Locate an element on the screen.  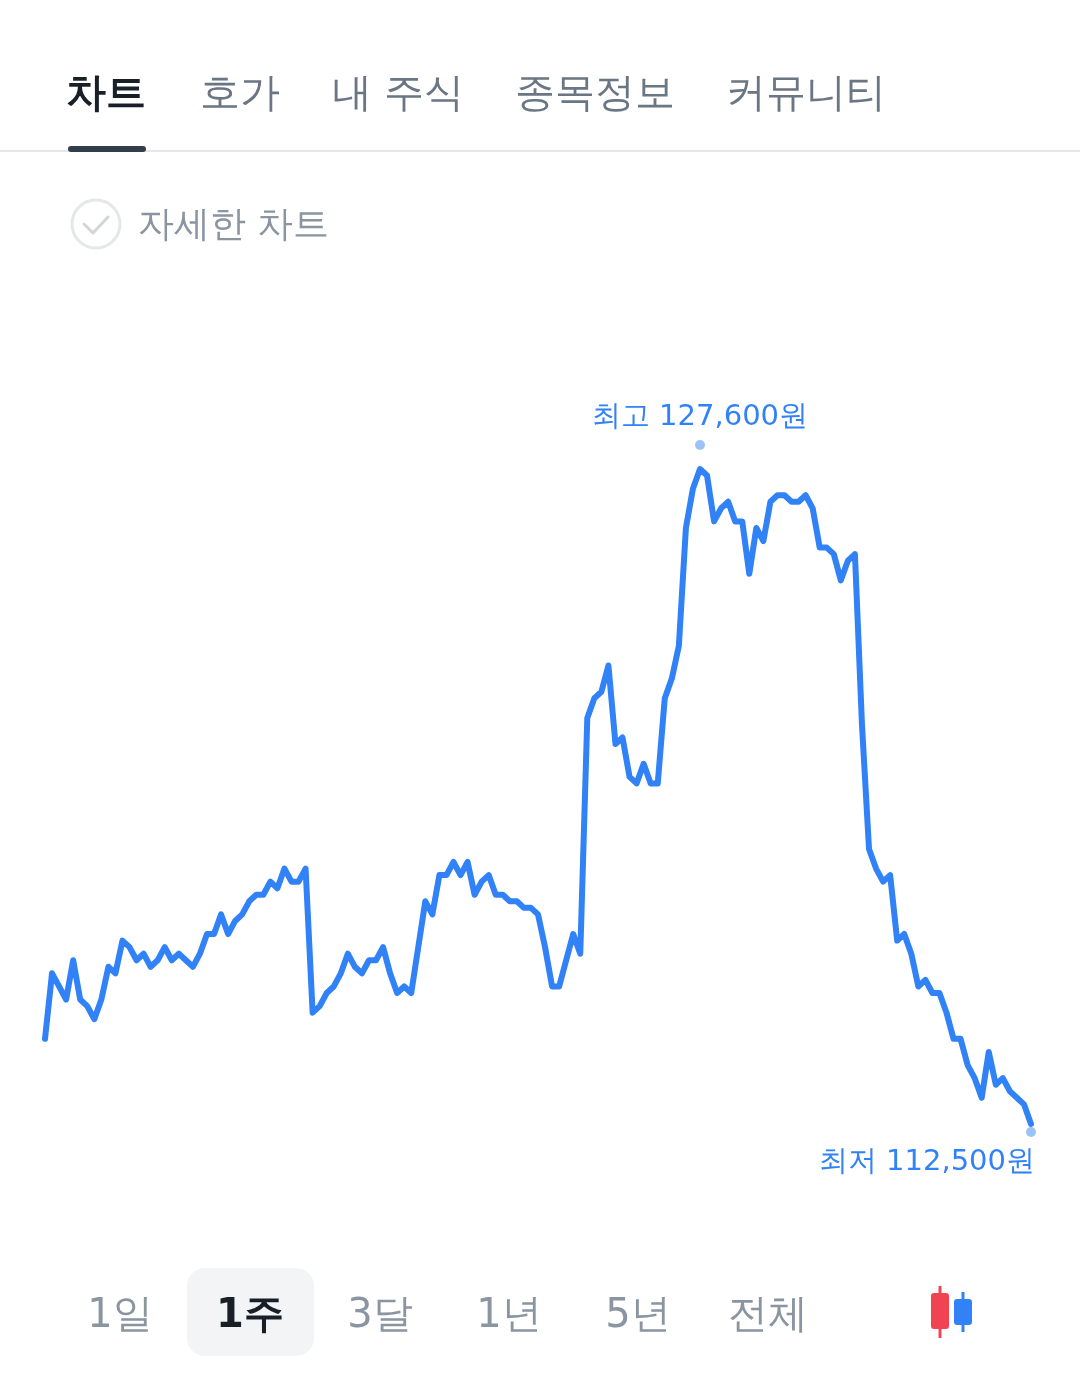
text: 호가 is located at coordinates (240, 92).